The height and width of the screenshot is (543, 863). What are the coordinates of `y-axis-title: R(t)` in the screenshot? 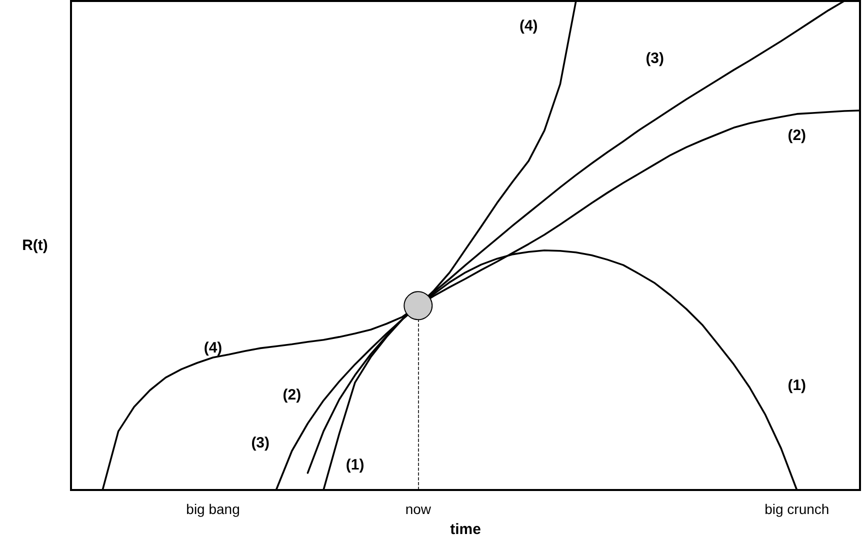 It's located at (35, 245).